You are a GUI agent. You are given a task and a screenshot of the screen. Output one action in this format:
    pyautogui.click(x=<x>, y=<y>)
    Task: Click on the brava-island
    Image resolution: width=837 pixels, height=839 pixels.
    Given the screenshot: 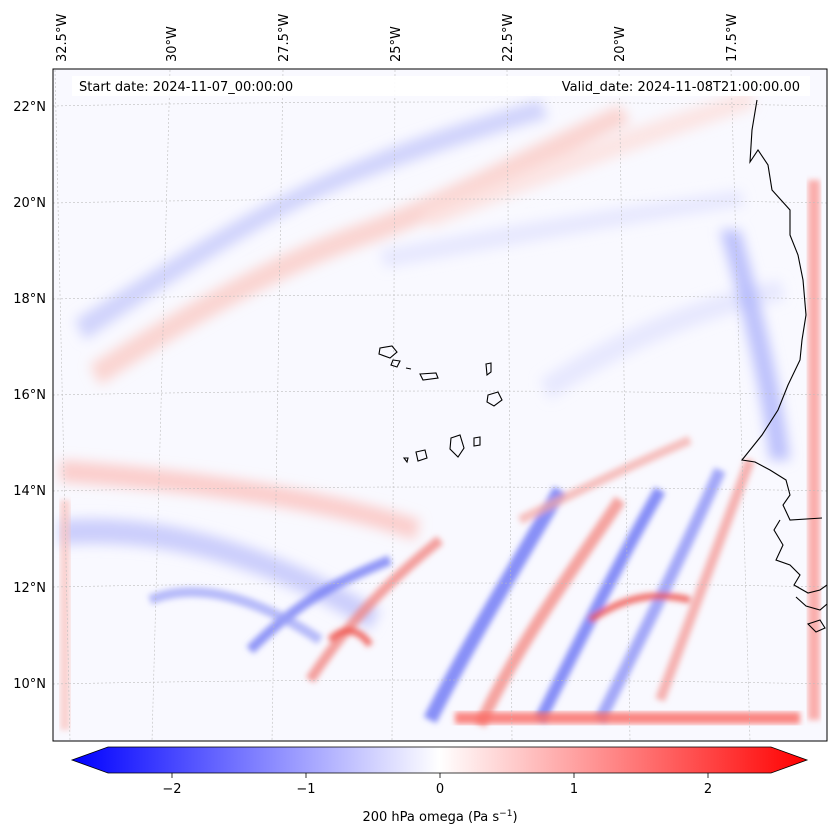 What is the action you would take?
    pyautogui.click(x=405, y=460)
    